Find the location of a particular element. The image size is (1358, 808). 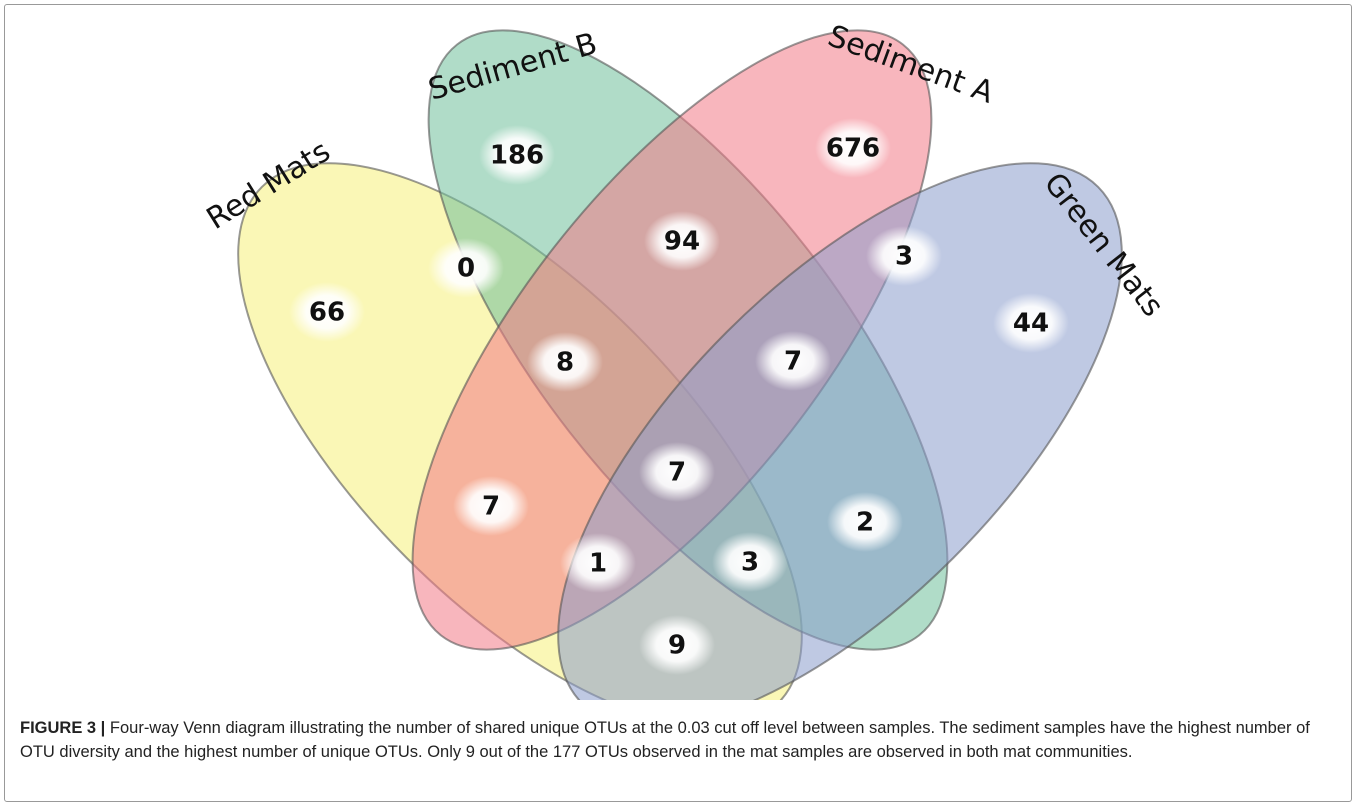

region-count: 676 is located at coordinates (853, 149).